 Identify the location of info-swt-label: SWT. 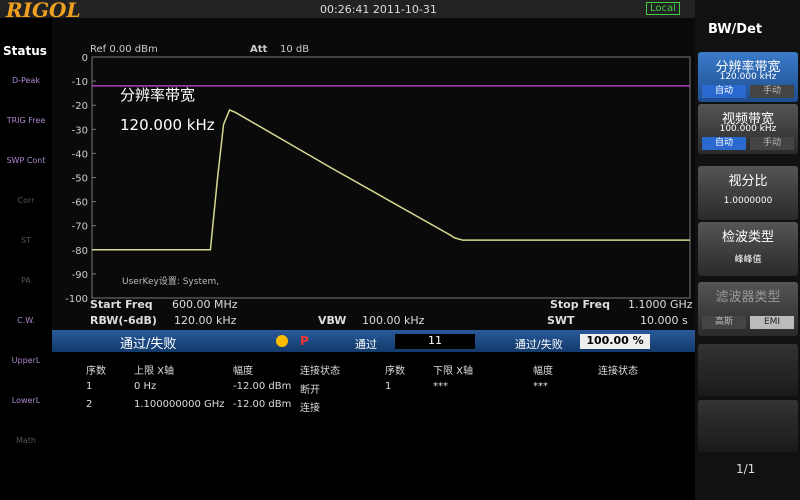
(561, 320).